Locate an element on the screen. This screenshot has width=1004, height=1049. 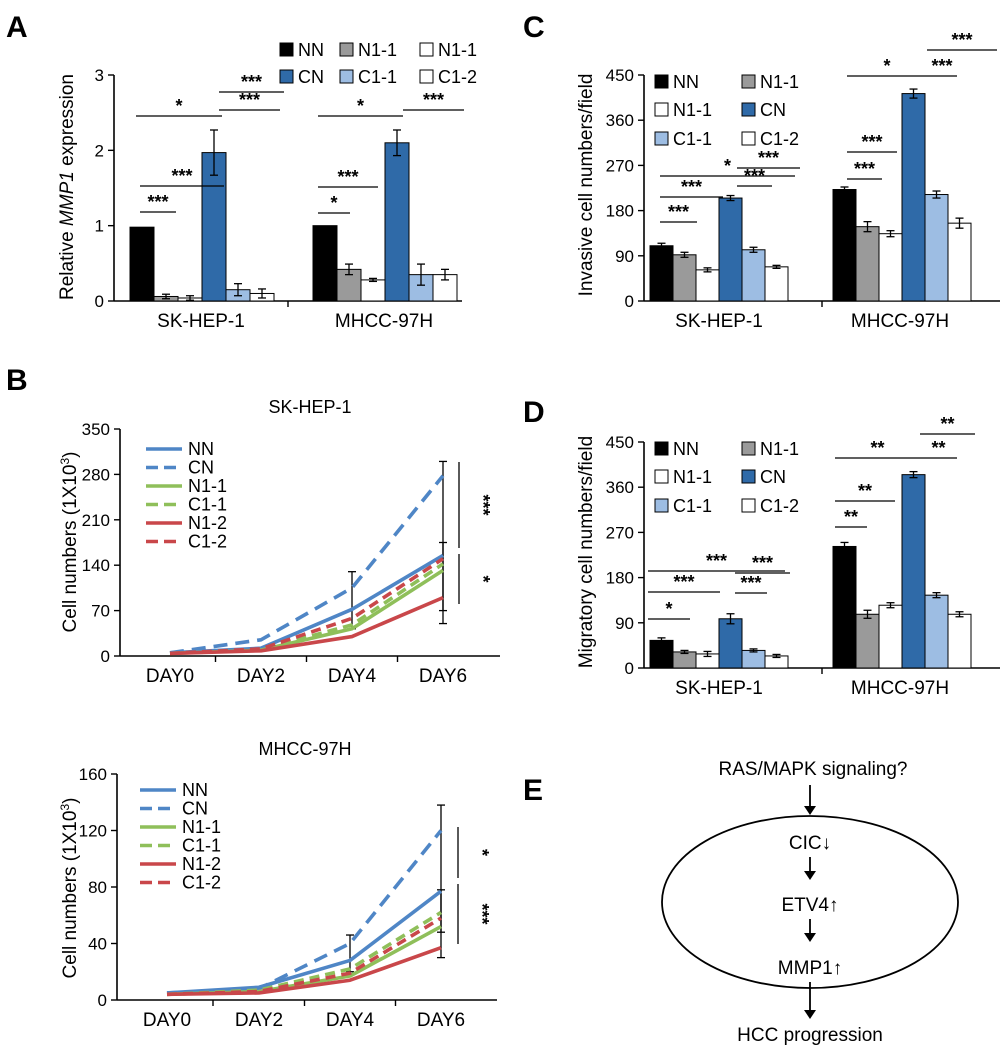
y-tick-label: 90 is located at coordinates (624, 256).